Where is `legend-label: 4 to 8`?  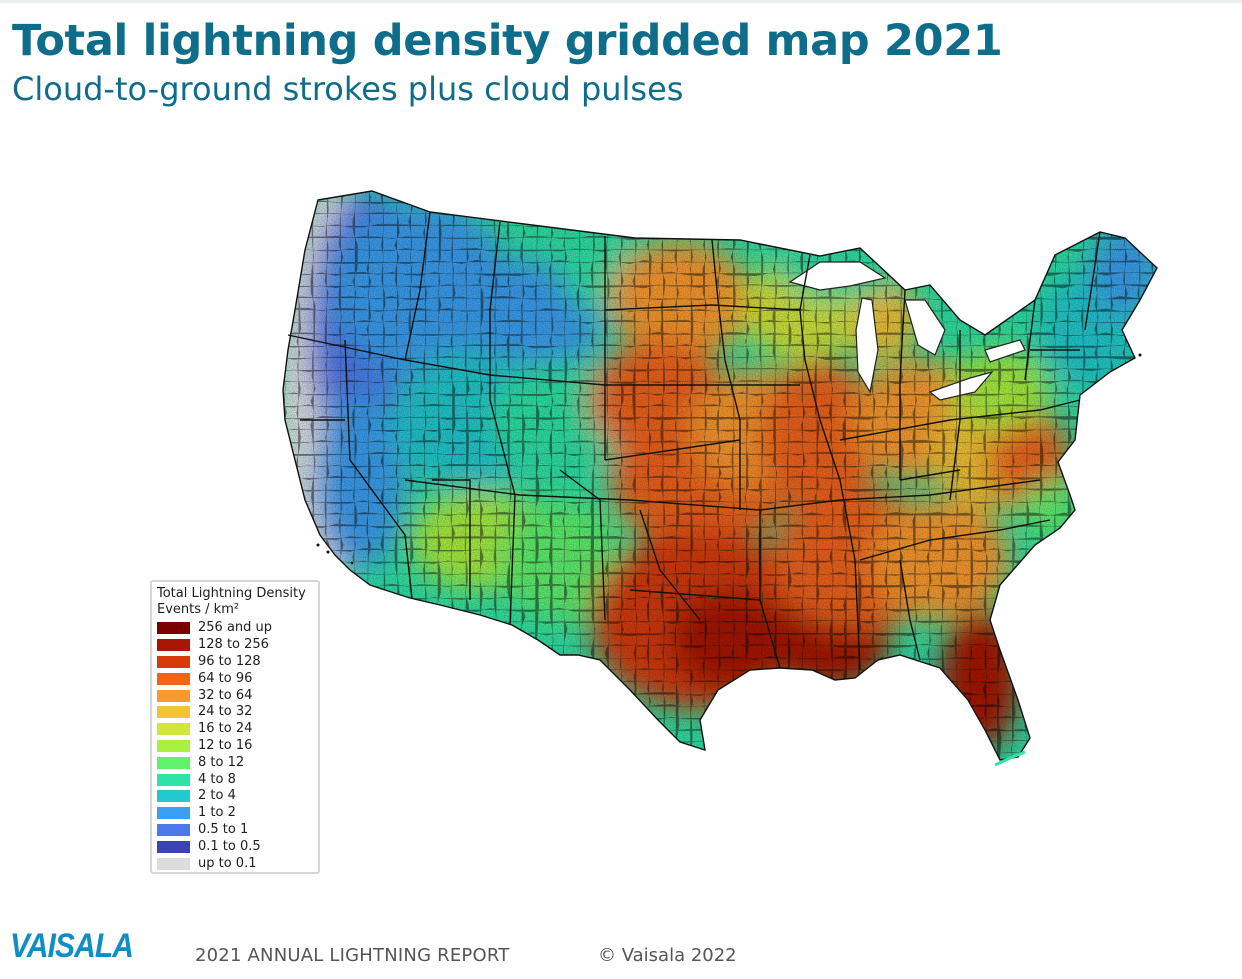 legend-label: 4 to 8 is located at coordinates (217, 779).